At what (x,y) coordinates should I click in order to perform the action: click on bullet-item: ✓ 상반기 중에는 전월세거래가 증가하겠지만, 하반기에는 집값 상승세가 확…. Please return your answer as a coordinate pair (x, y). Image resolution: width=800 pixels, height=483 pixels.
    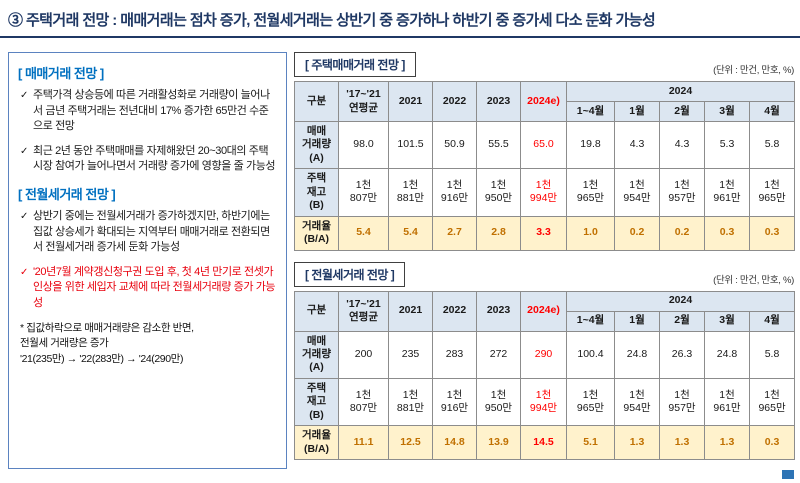
    Looking at the image, I should click on (148, 232).